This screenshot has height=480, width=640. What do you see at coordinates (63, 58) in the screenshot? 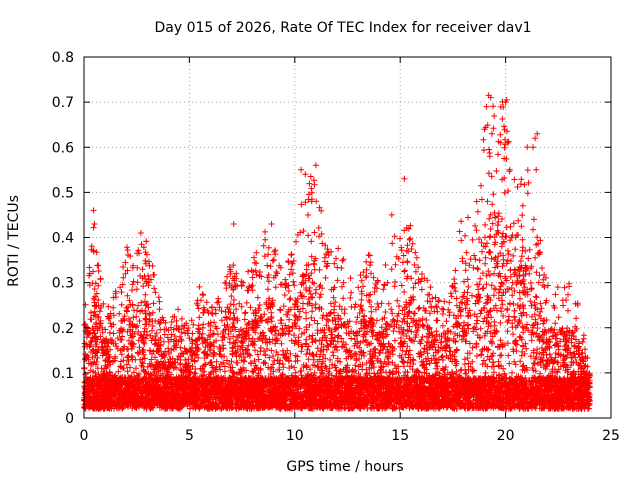
I see `y-tick-label: 0.8` at bounding box center [63, 58].